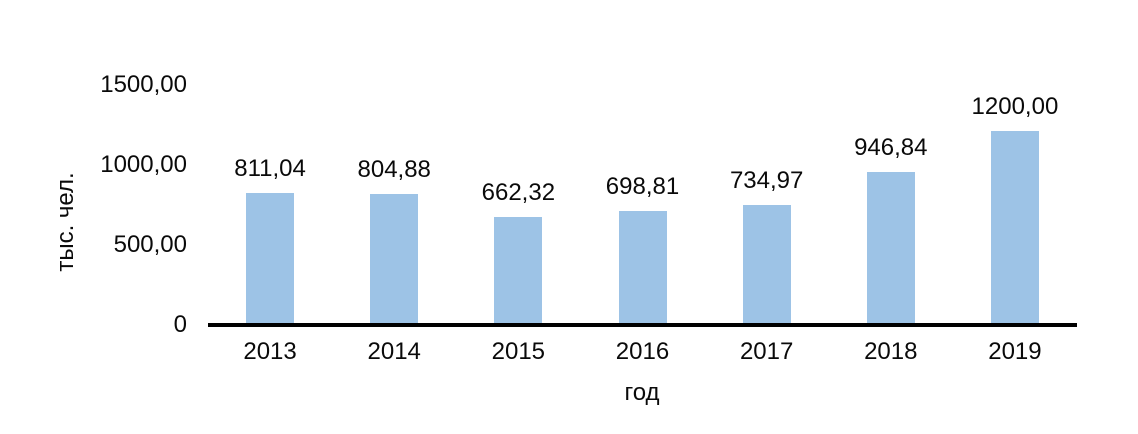  I want to click on bar-2018, so click(890, 247).